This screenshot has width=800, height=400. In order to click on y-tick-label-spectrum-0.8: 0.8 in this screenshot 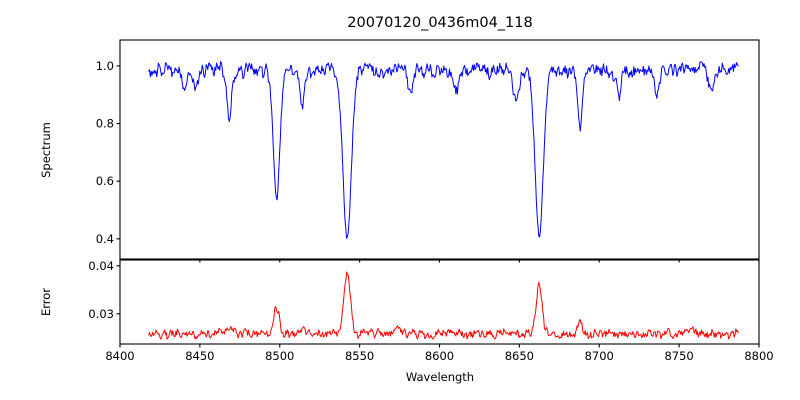, I will do `click(105, 124)`.